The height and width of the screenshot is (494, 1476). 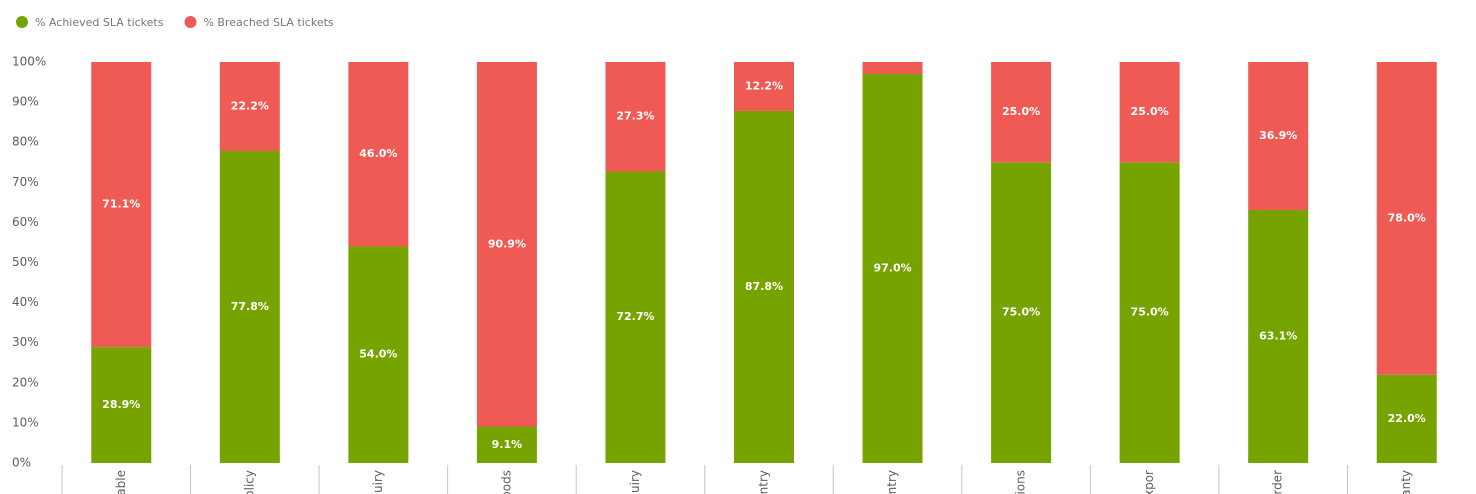 I want to click on x-tick-label: ions, so click(x=1021, y=482).